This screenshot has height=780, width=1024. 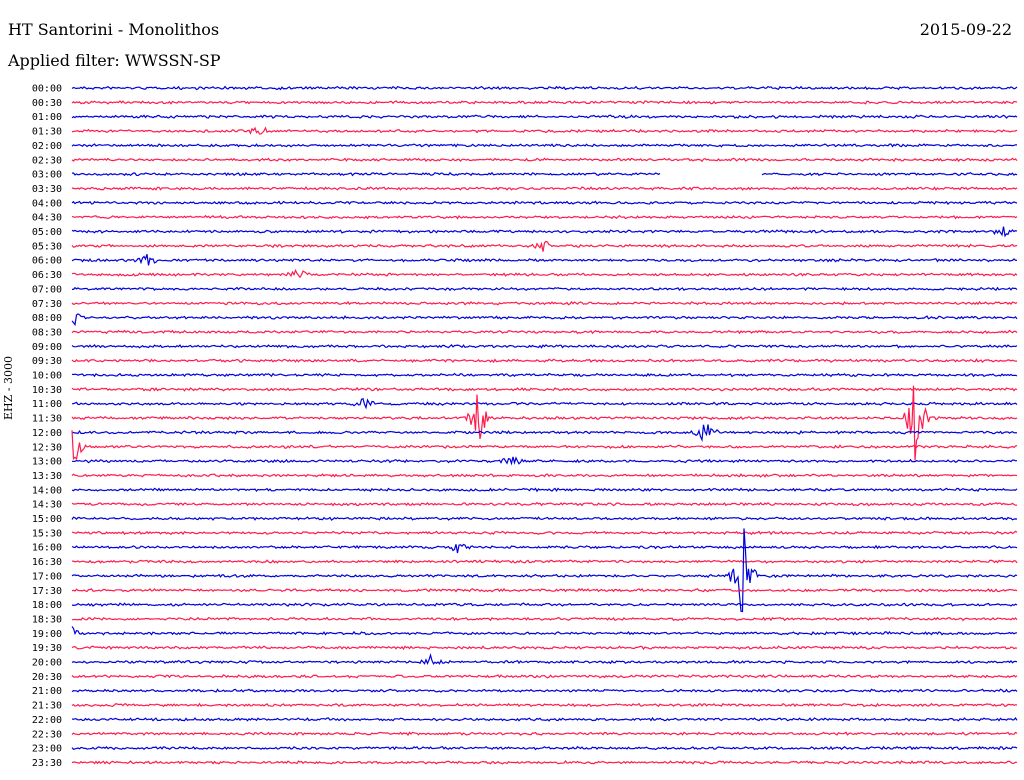 I want to click on row-time-label: 18:00, so click(x=47, y=605).